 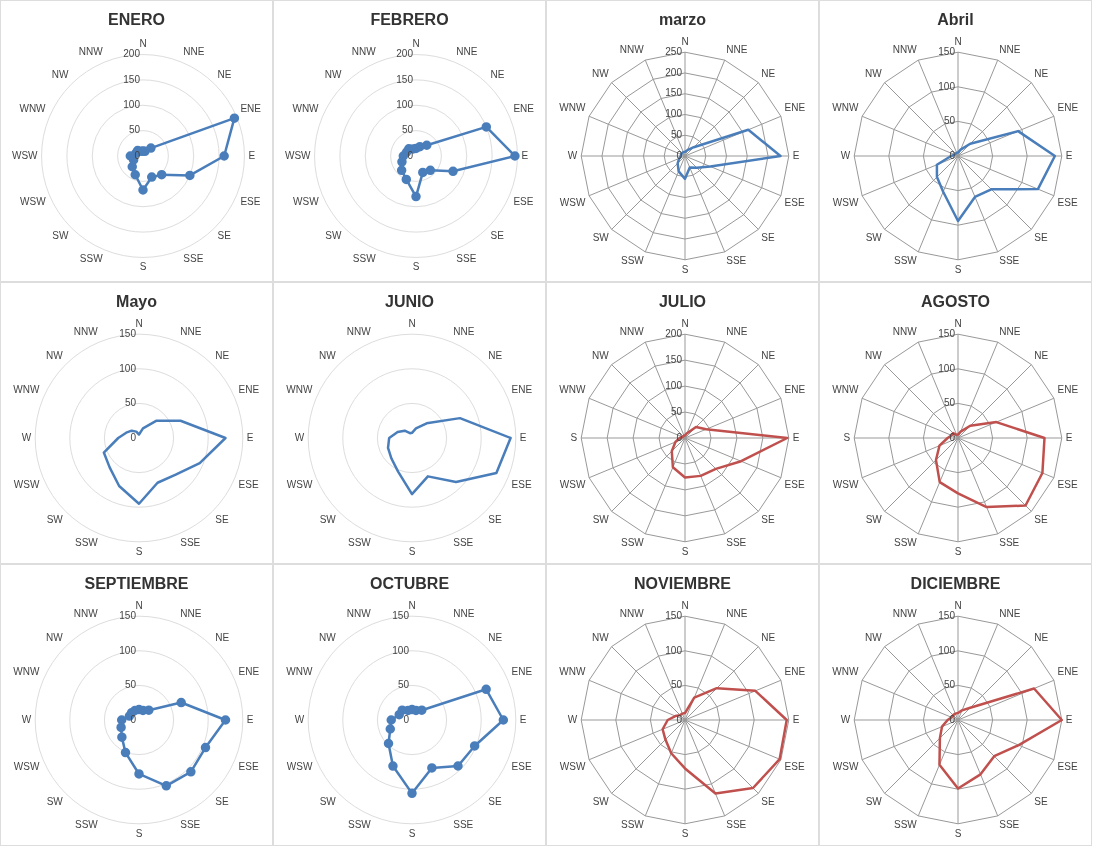 I want to click on chart-title: Mayo, so click(x=137, y=302).